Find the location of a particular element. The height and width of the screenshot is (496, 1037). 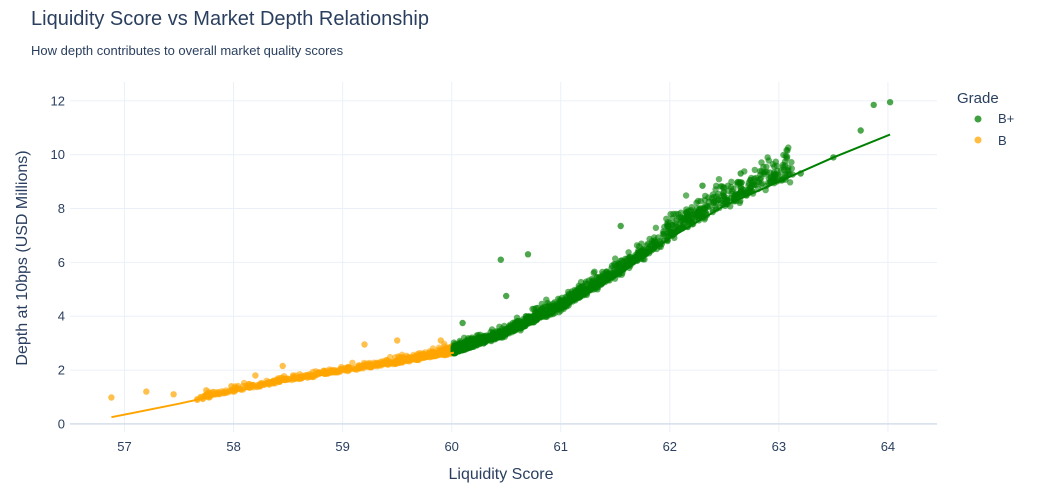

y-tick-label: 4 is located at coordinates (61, 316).